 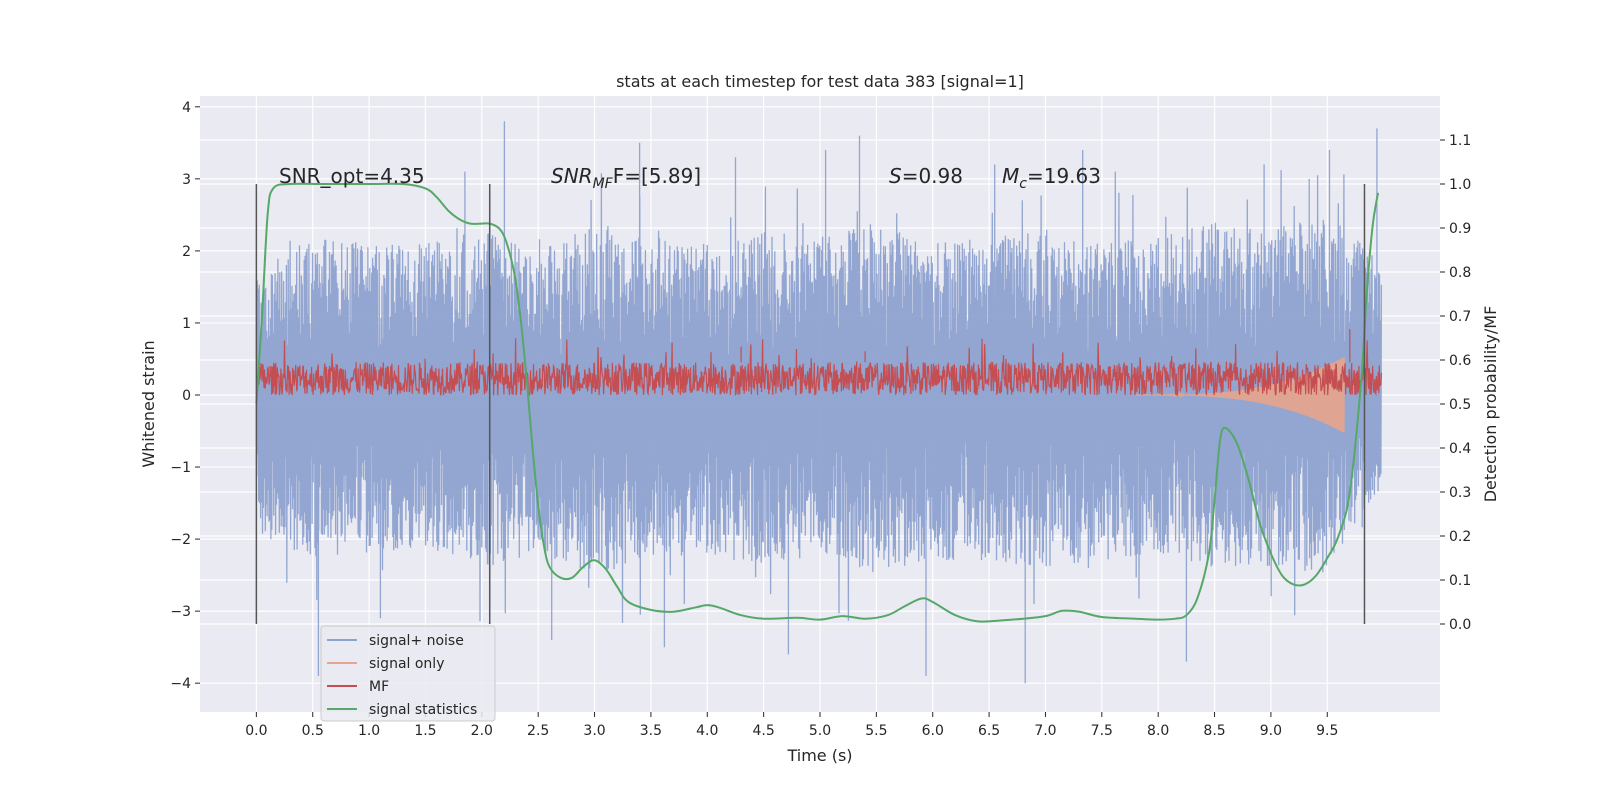 What do you see at coordinates (1102, 731) in the screenshot?
I see `x-tick-label: 7.5` at bounding box center [1102, 731].